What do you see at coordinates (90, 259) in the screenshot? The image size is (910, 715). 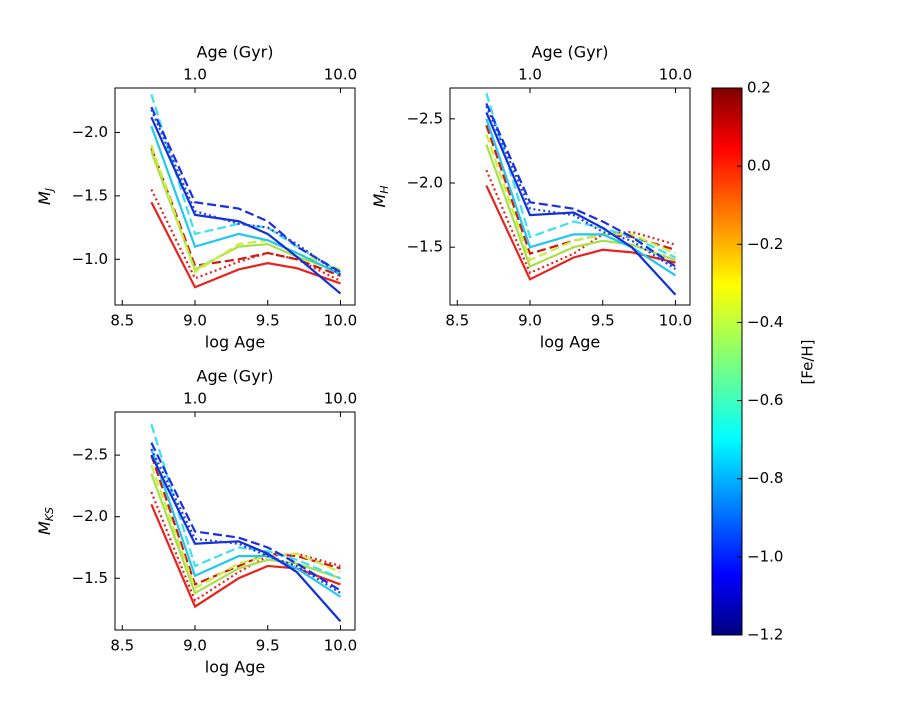 I see `y-tick-label: −1.0` at bounding box center [90, 259].